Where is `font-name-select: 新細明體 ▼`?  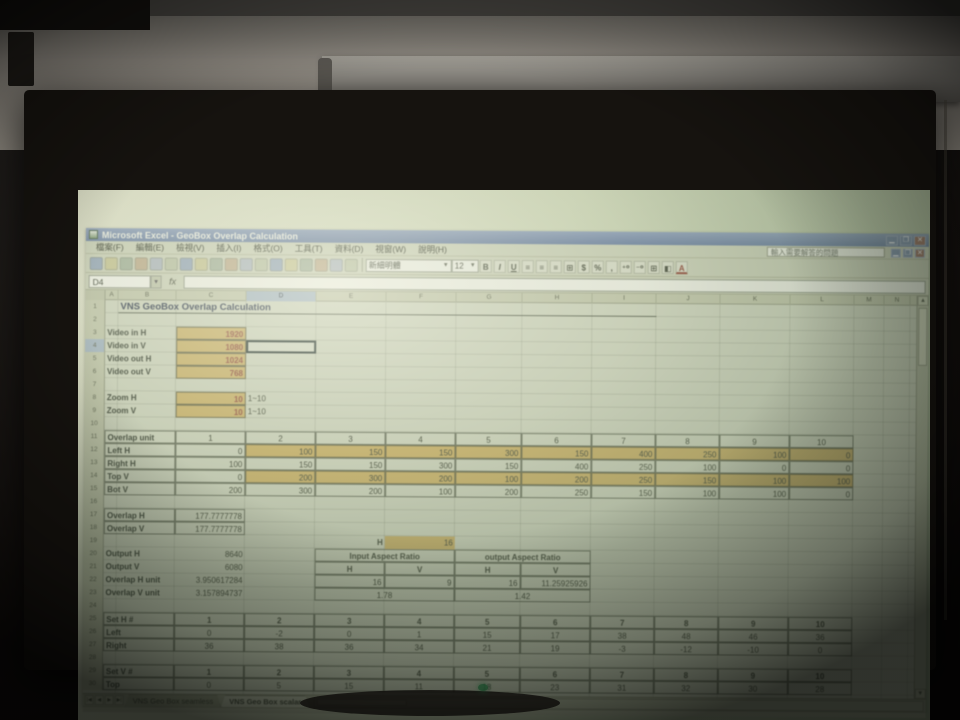 font-name-select: 新細明體 ▼ is located at coordinates (408, 265).